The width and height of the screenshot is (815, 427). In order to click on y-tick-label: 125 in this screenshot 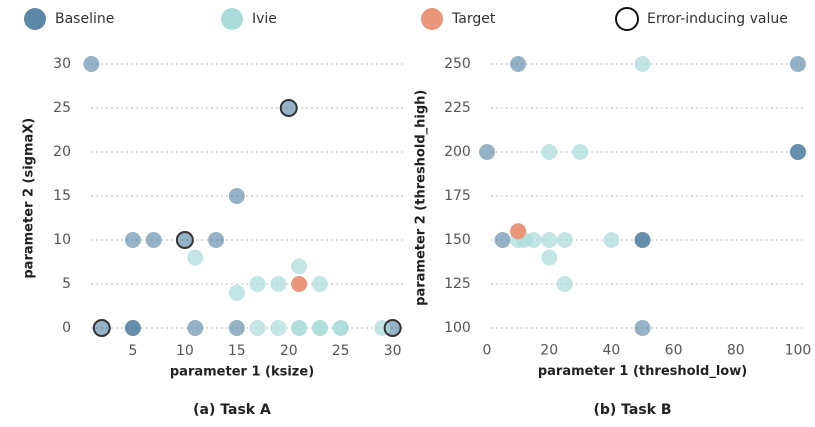, I will do `click(457, 284)`.